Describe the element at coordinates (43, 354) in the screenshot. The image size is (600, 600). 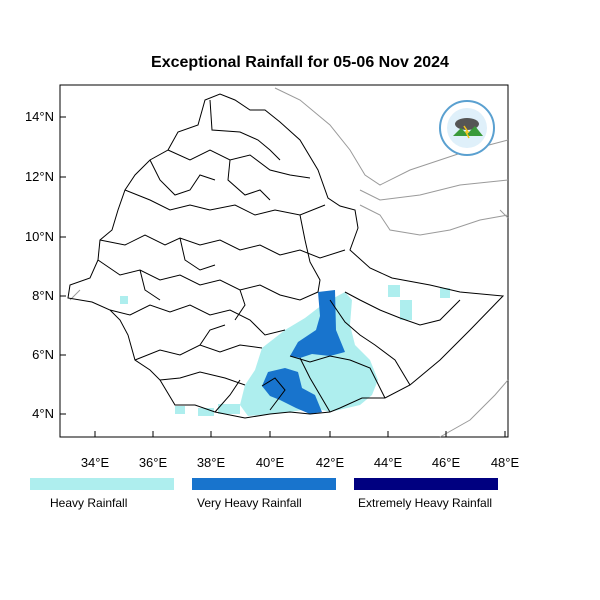
I see `lat-label-6n: 6°N` at that location.